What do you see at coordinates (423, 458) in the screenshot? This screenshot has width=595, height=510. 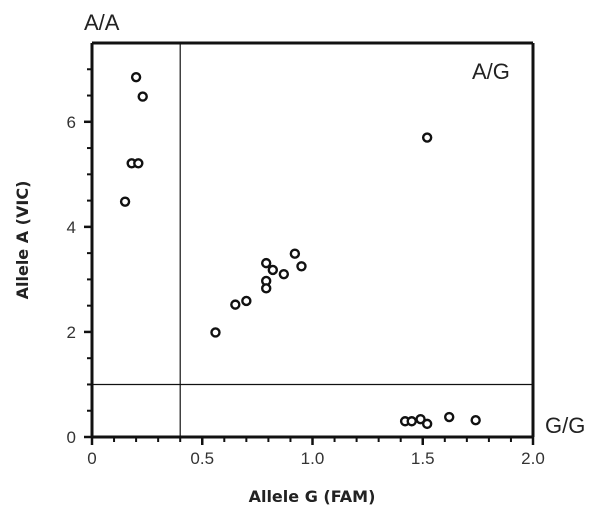 I see `x-tick-label: 1.5` at bounding box center [423, 458].